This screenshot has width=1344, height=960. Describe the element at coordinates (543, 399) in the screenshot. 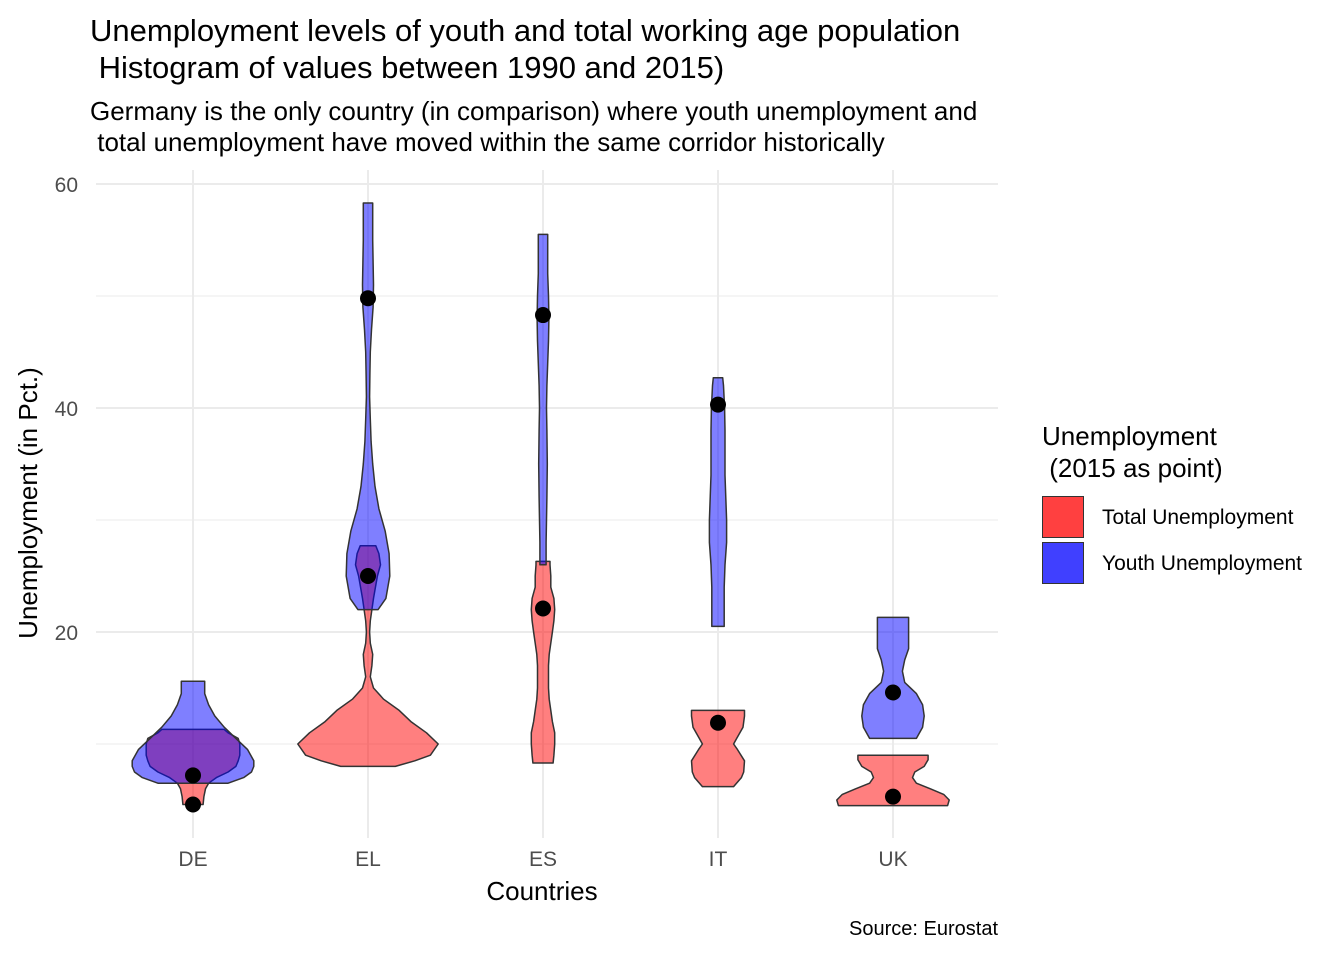

I see `violin-youth-es` at that location.